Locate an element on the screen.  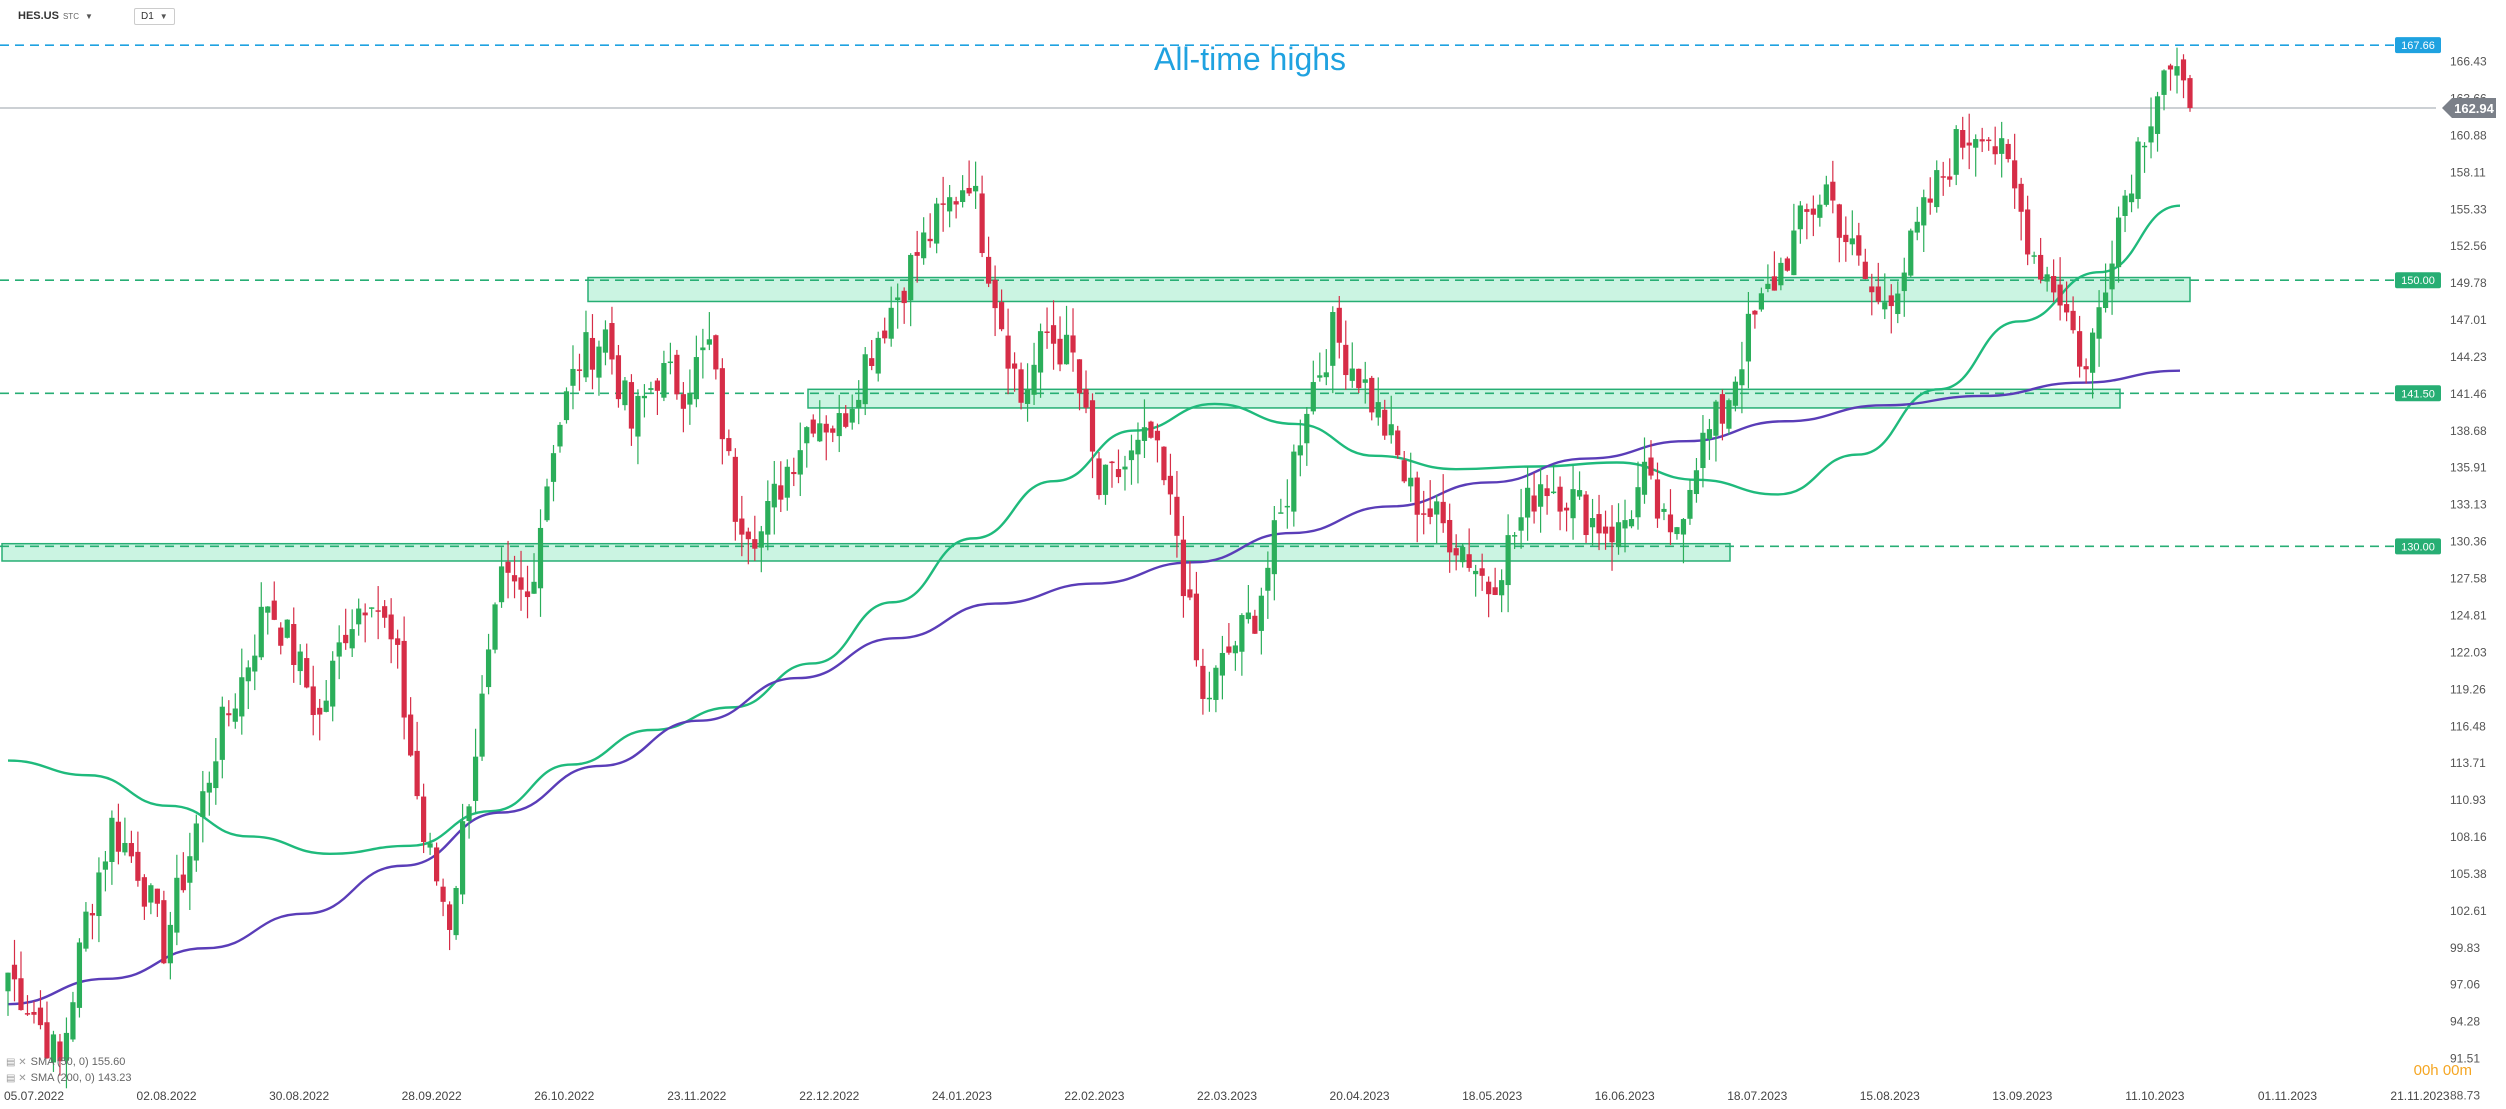
timeframe-selector: D1 ▼ is located at coordinates (154, 16).